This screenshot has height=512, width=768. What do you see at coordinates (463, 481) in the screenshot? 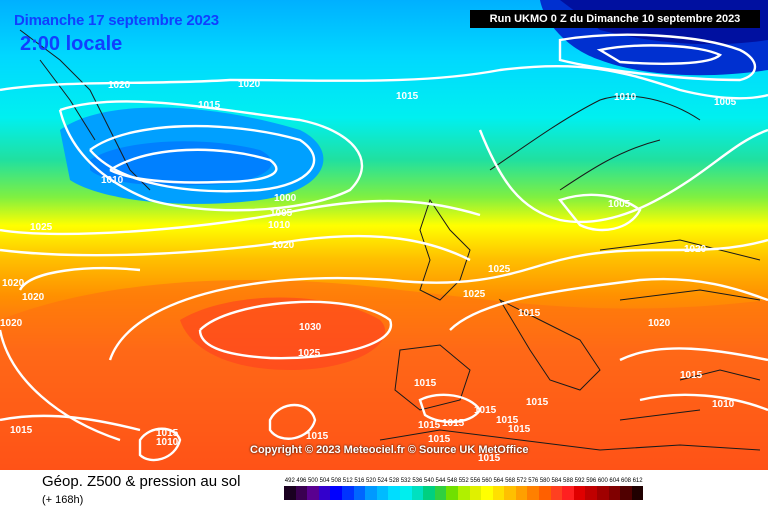
I see `legend-tick-label: 552` at bounding box center [463, 481].